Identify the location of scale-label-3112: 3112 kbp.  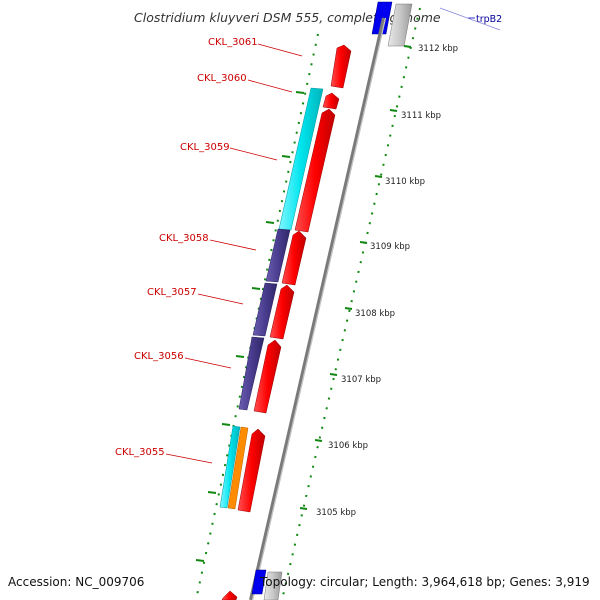
(438, 49).